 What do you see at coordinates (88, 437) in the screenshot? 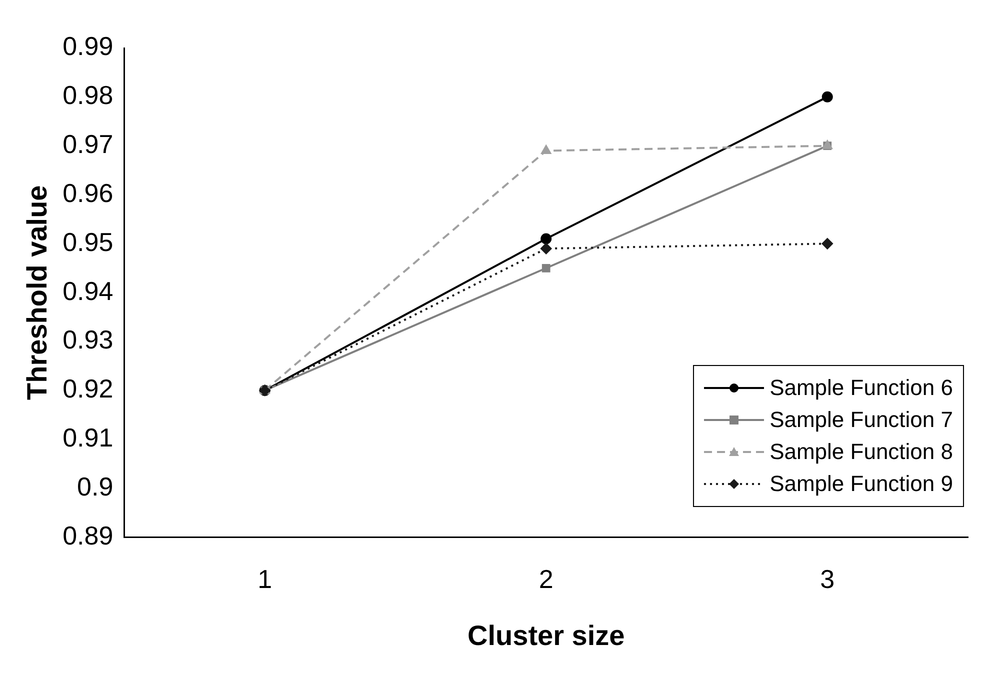
I see `y-tick-label: 0.91` at bounding box center [88, 437].